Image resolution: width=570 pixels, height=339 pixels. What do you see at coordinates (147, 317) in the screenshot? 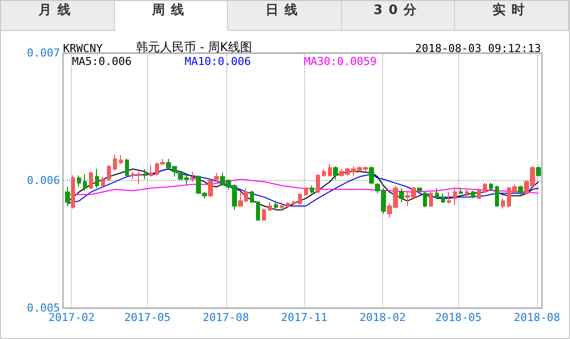
I see `x-tick-label: 2017-05` at bounding box center [147, 317].